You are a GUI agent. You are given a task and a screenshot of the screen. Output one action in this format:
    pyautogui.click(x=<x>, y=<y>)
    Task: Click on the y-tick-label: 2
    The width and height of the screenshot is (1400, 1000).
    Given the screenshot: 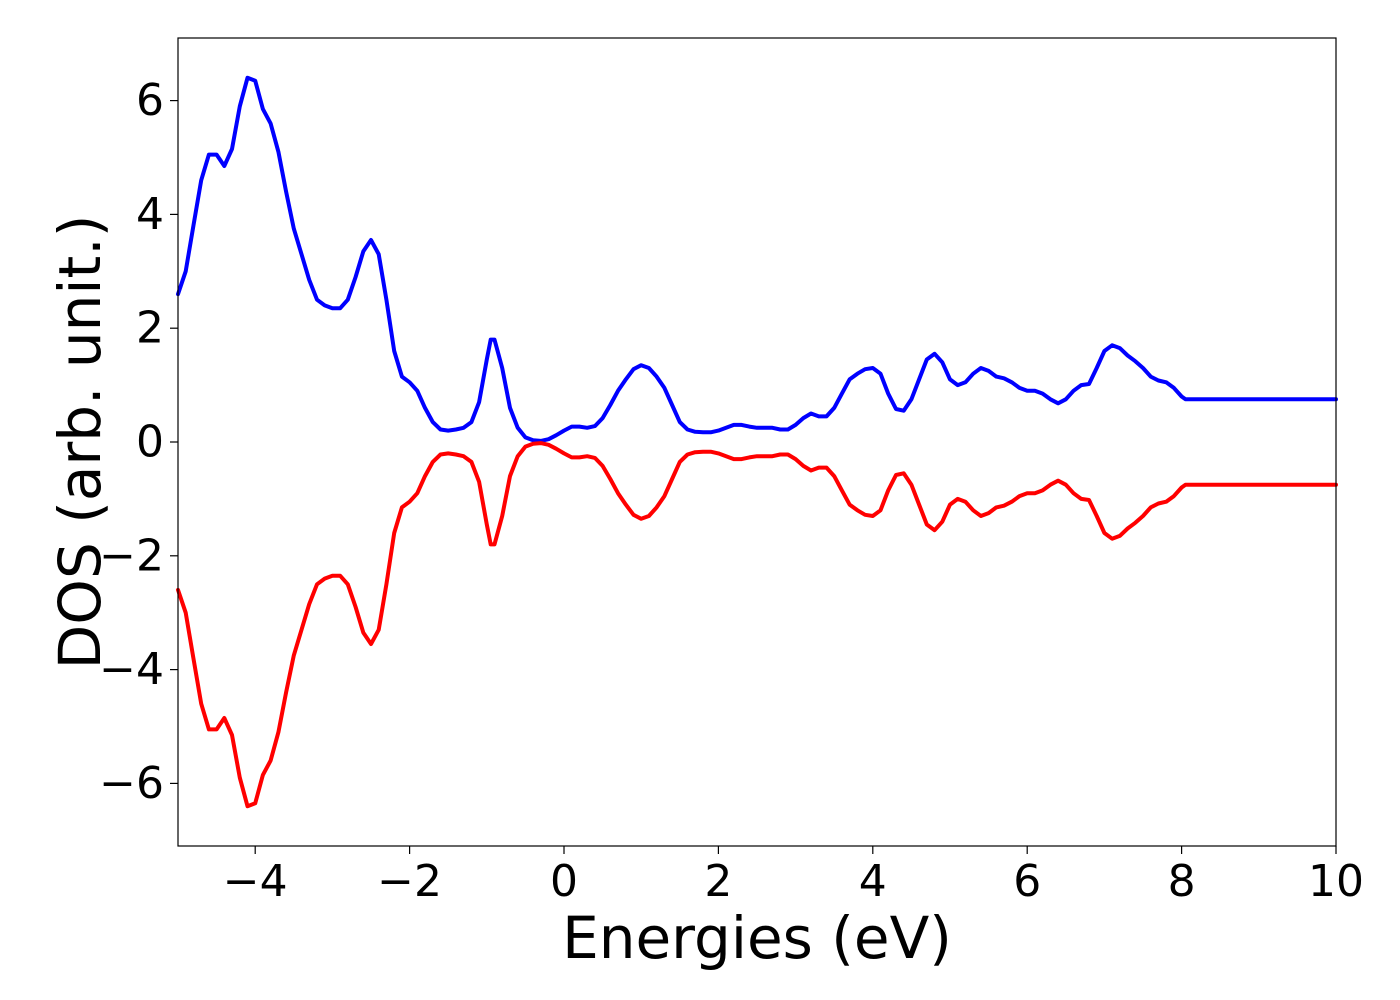 What is the action you would take?
    pyautogui.click(x=150, y=328)
    